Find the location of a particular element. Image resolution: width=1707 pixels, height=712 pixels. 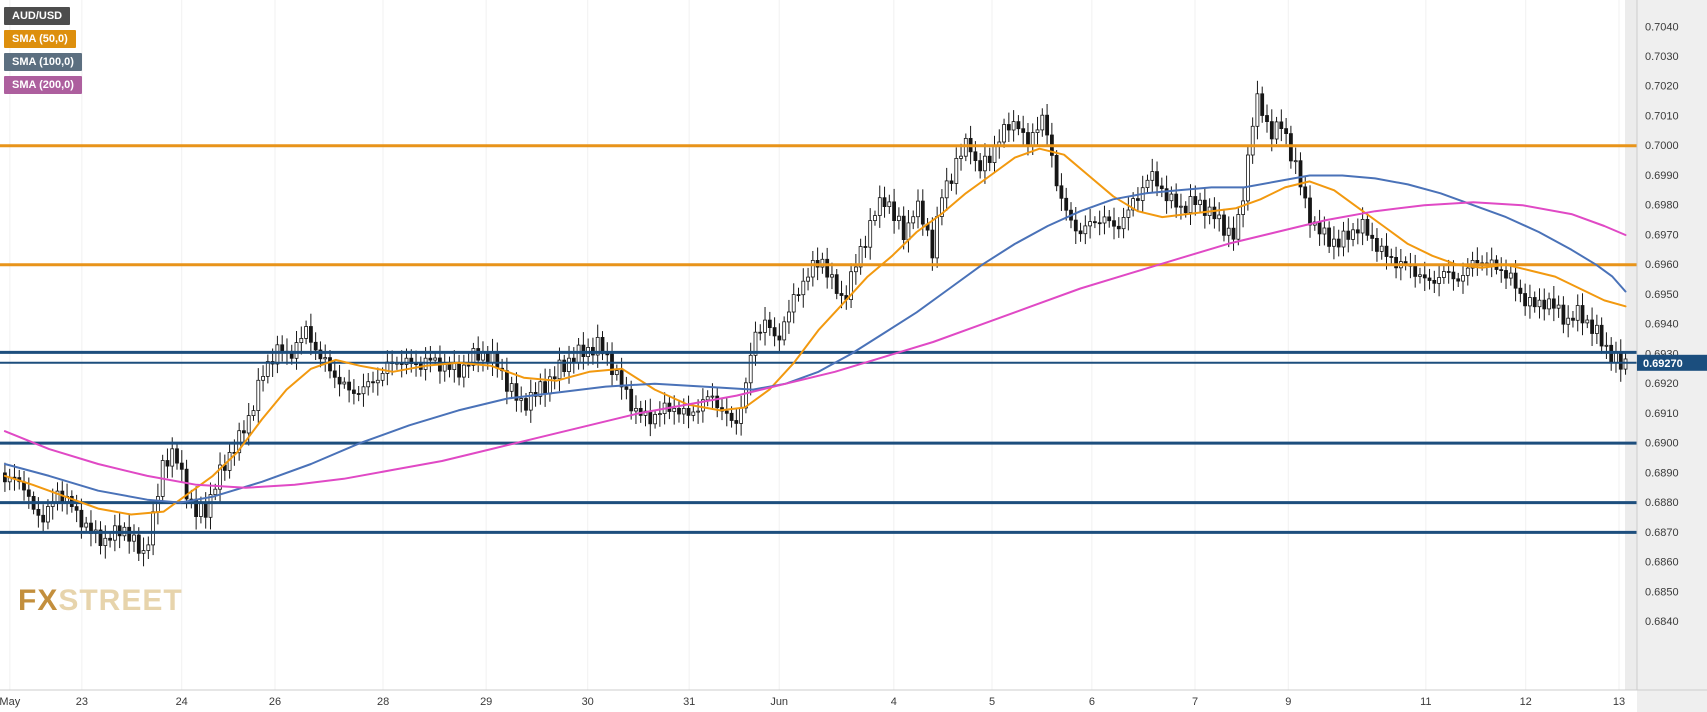

svg-text: 11 is located at coordinates (1425, 702).